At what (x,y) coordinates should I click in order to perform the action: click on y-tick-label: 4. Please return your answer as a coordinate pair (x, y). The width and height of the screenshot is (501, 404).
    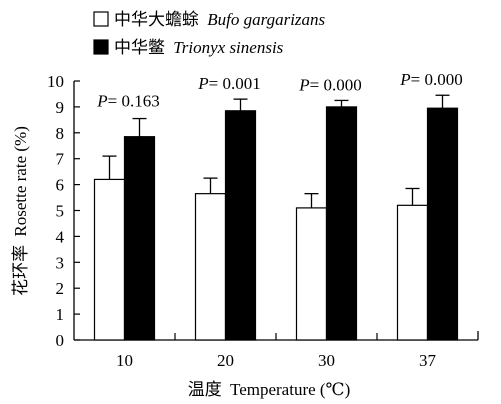
    Looking at the image, I should click on (60, 236).